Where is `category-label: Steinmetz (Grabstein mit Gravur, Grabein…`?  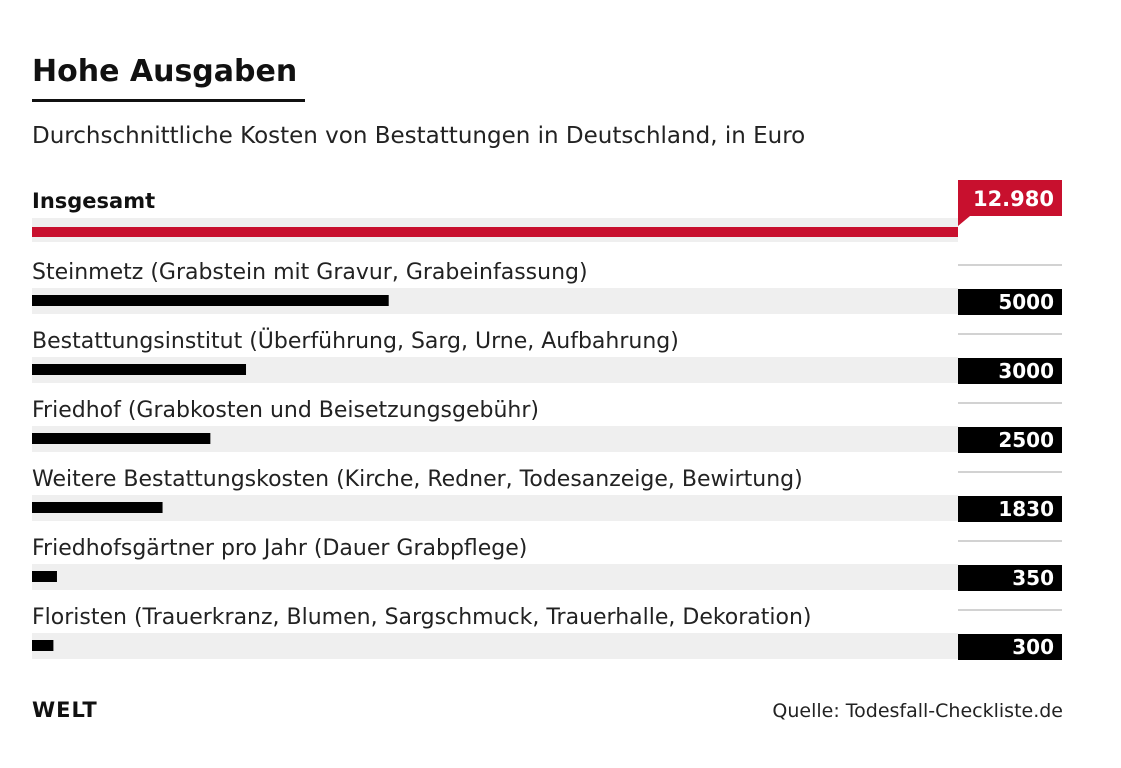
category-label: Steinmetz (Grabstein mit Gravur, Grabein… is located at coordinates (310, 272).